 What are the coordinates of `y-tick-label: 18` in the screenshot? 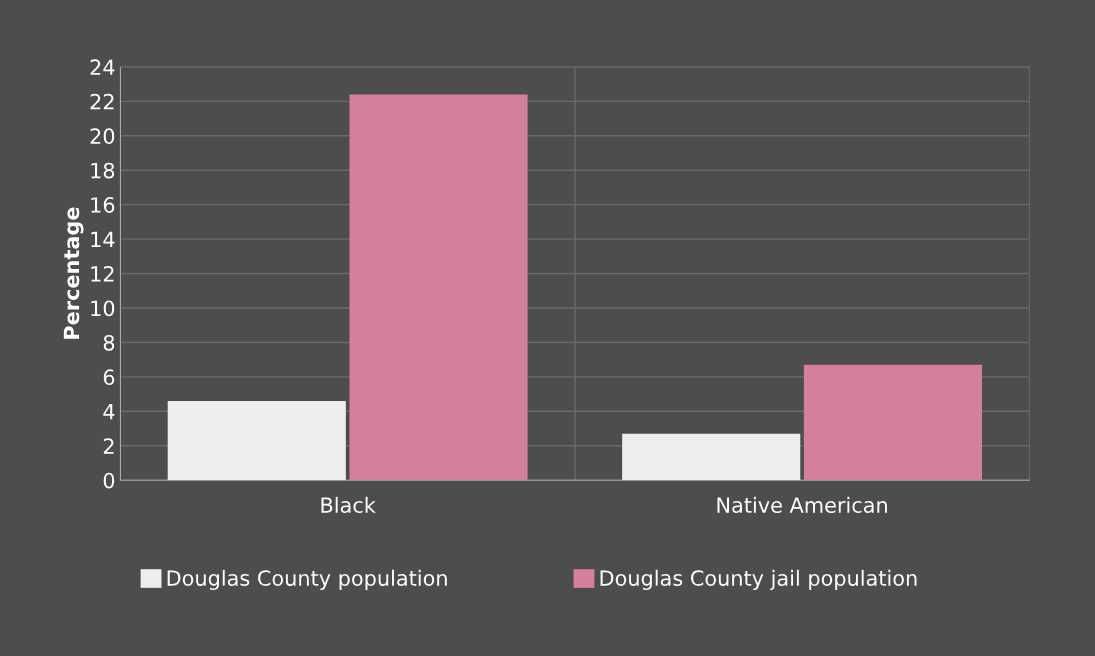 It's located at (103, 170).